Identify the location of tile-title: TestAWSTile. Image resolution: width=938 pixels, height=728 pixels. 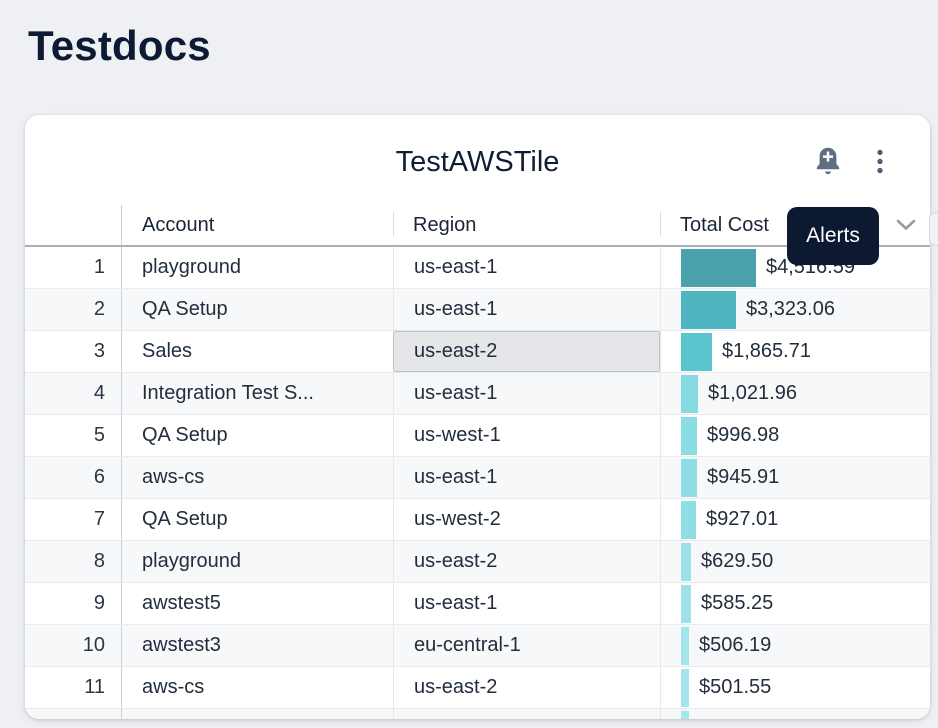
(477, 162).